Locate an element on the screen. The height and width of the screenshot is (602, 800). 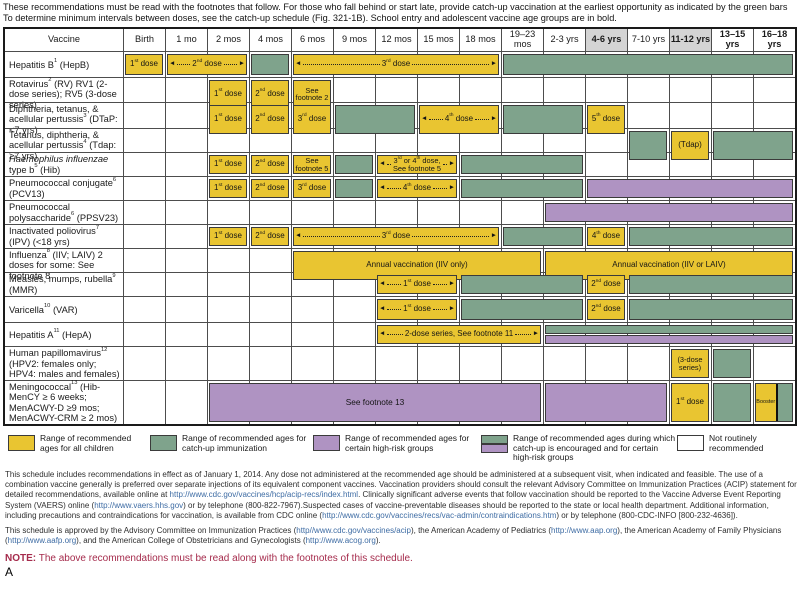
figure-panel-label: A is located at coordinates (9, 572).